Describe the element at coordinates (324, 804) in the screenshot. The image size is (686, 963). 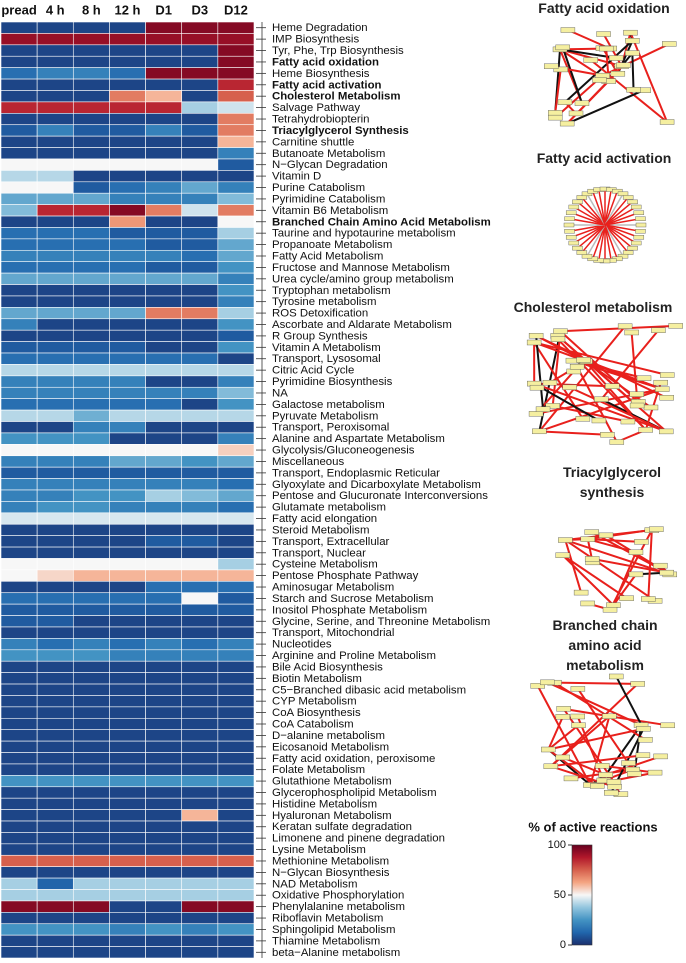
I see `row-label: Histidine Metabolism` at that location.